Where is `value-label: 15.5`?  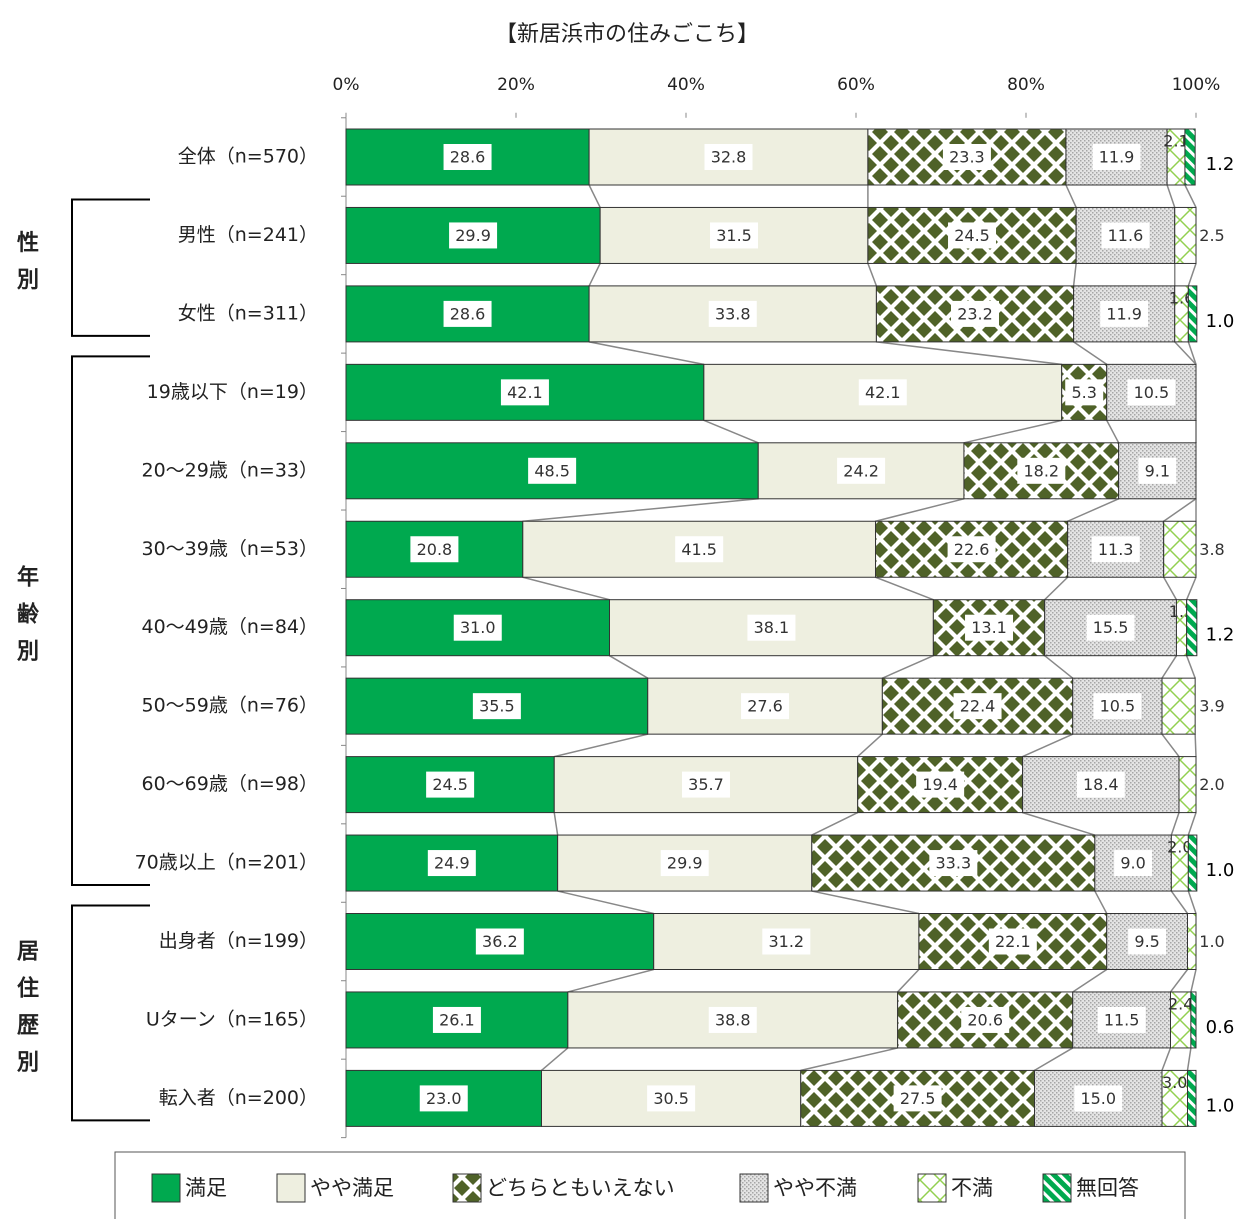
value-label: 15.5 is located at coordinates (1111, 627).